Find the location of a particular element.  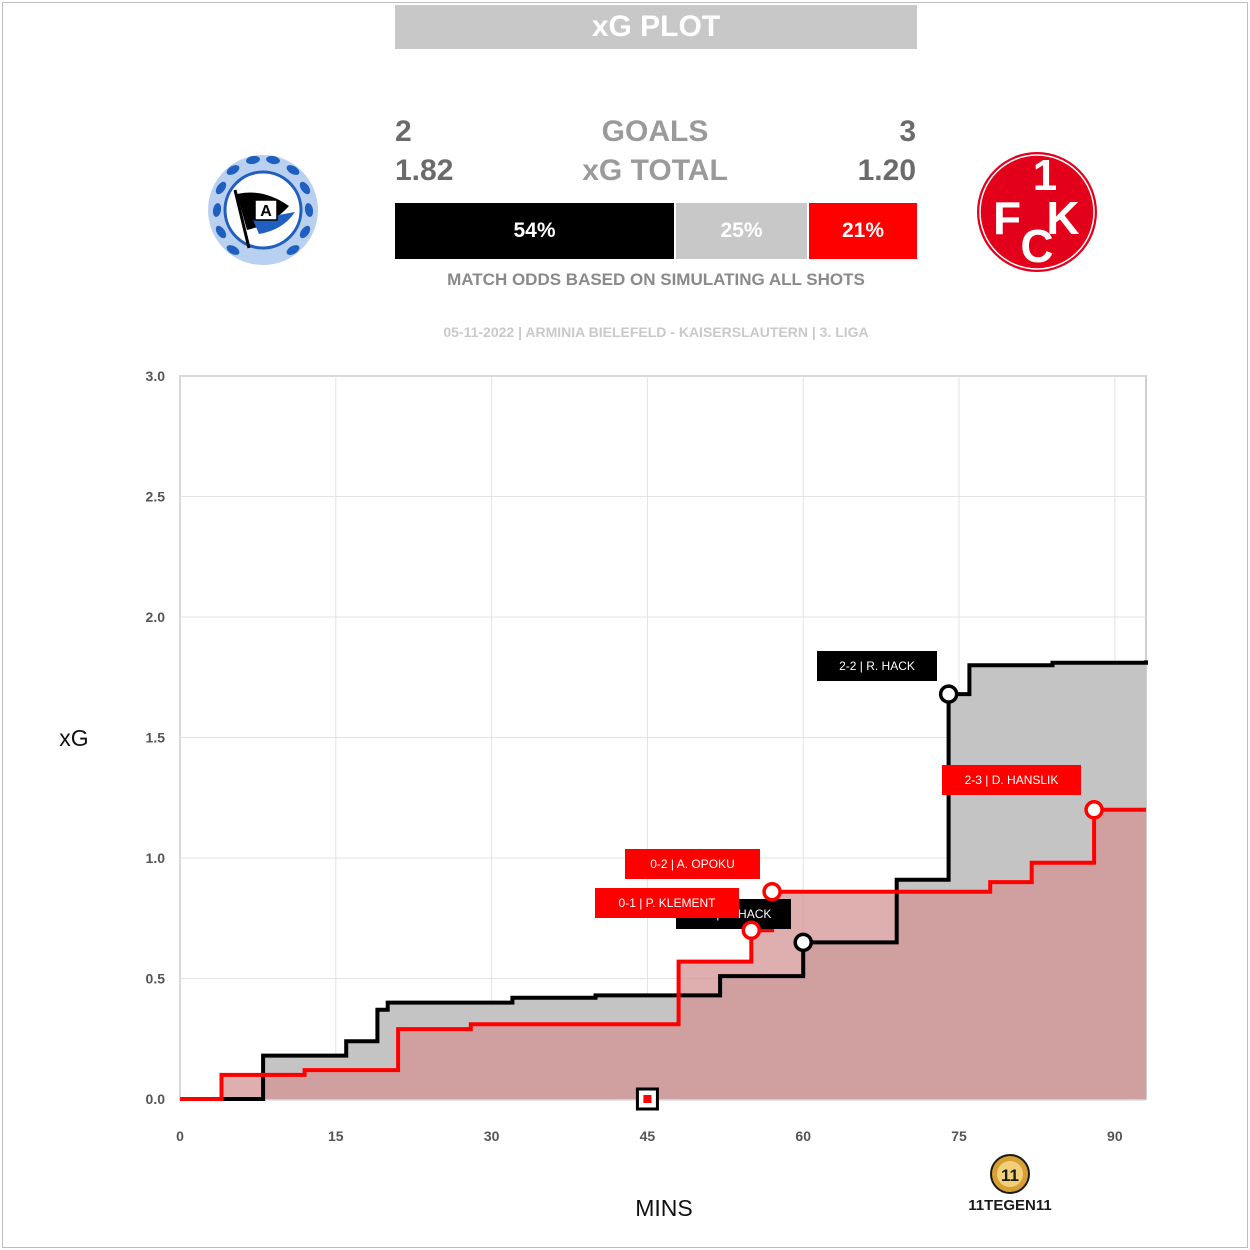

xg-total-label: xG TOTAL is located at coordinates (655, 170).